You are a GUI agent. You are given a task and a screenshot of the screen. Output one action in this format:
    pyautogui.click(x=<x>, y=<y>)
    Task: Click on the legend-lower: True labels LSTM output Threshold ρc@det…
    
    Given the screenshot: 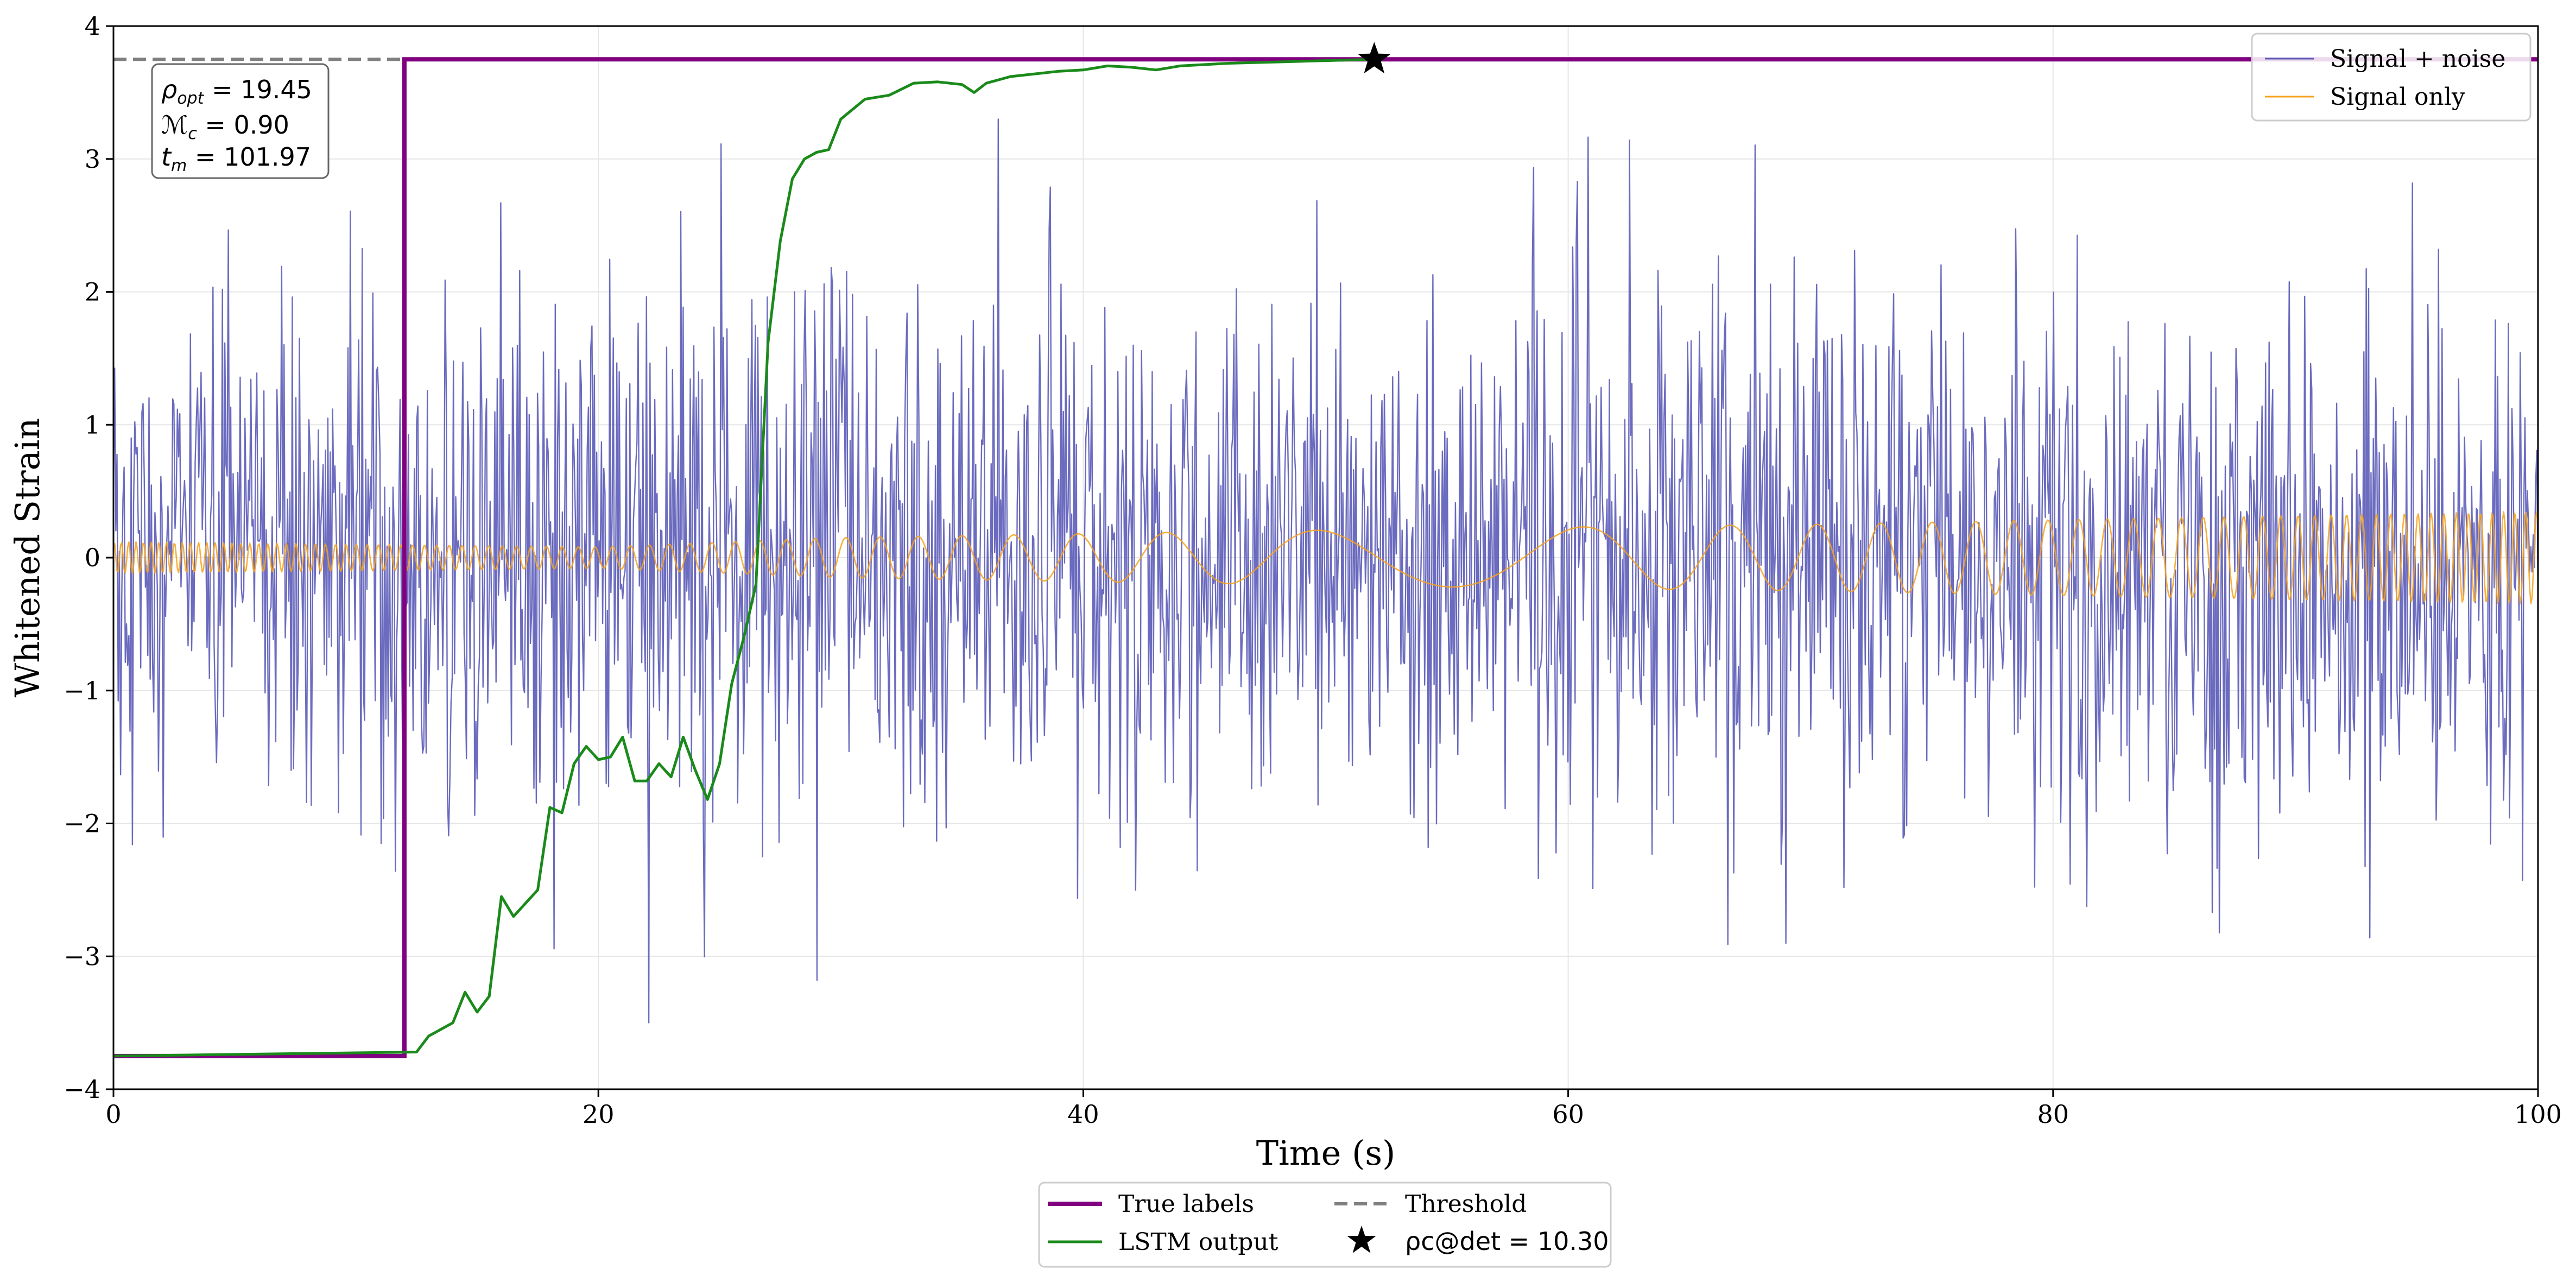 What is the action you would take?
    pyautogui.click(x=1325, y=1225)
    